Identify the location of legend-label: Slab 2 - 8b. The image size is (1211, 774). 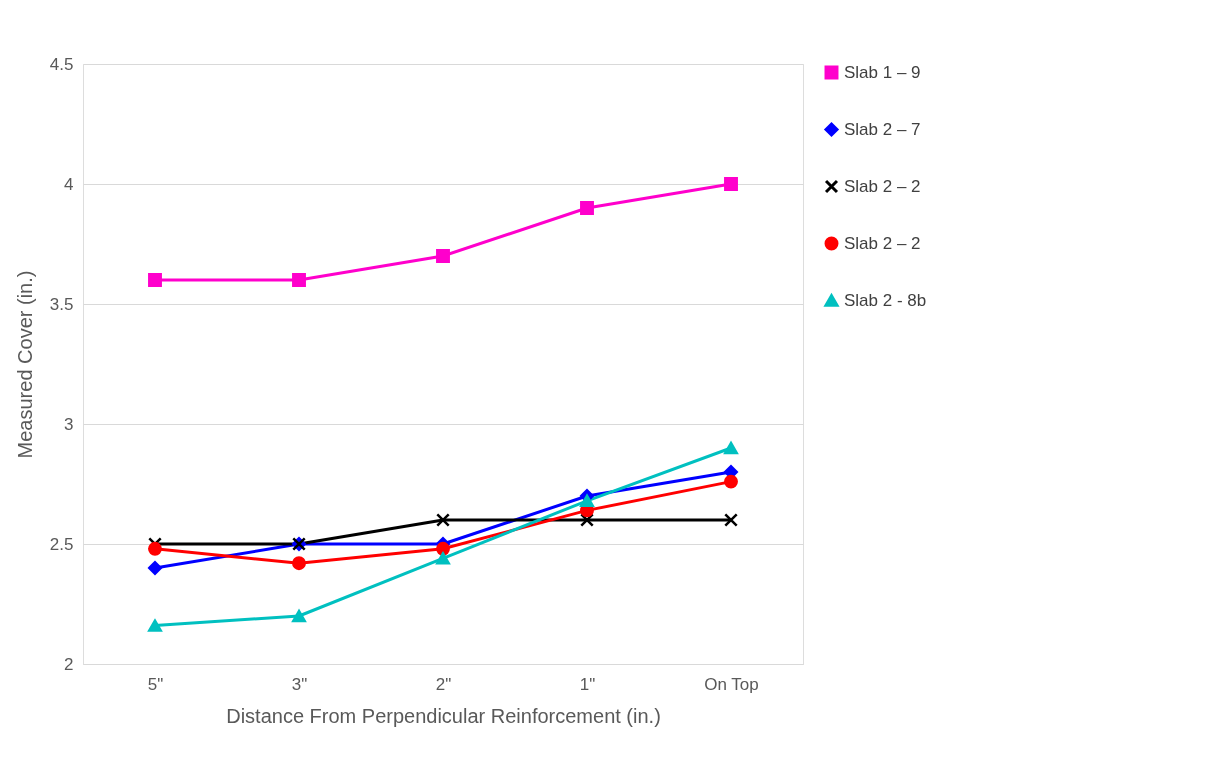
(885, 300).